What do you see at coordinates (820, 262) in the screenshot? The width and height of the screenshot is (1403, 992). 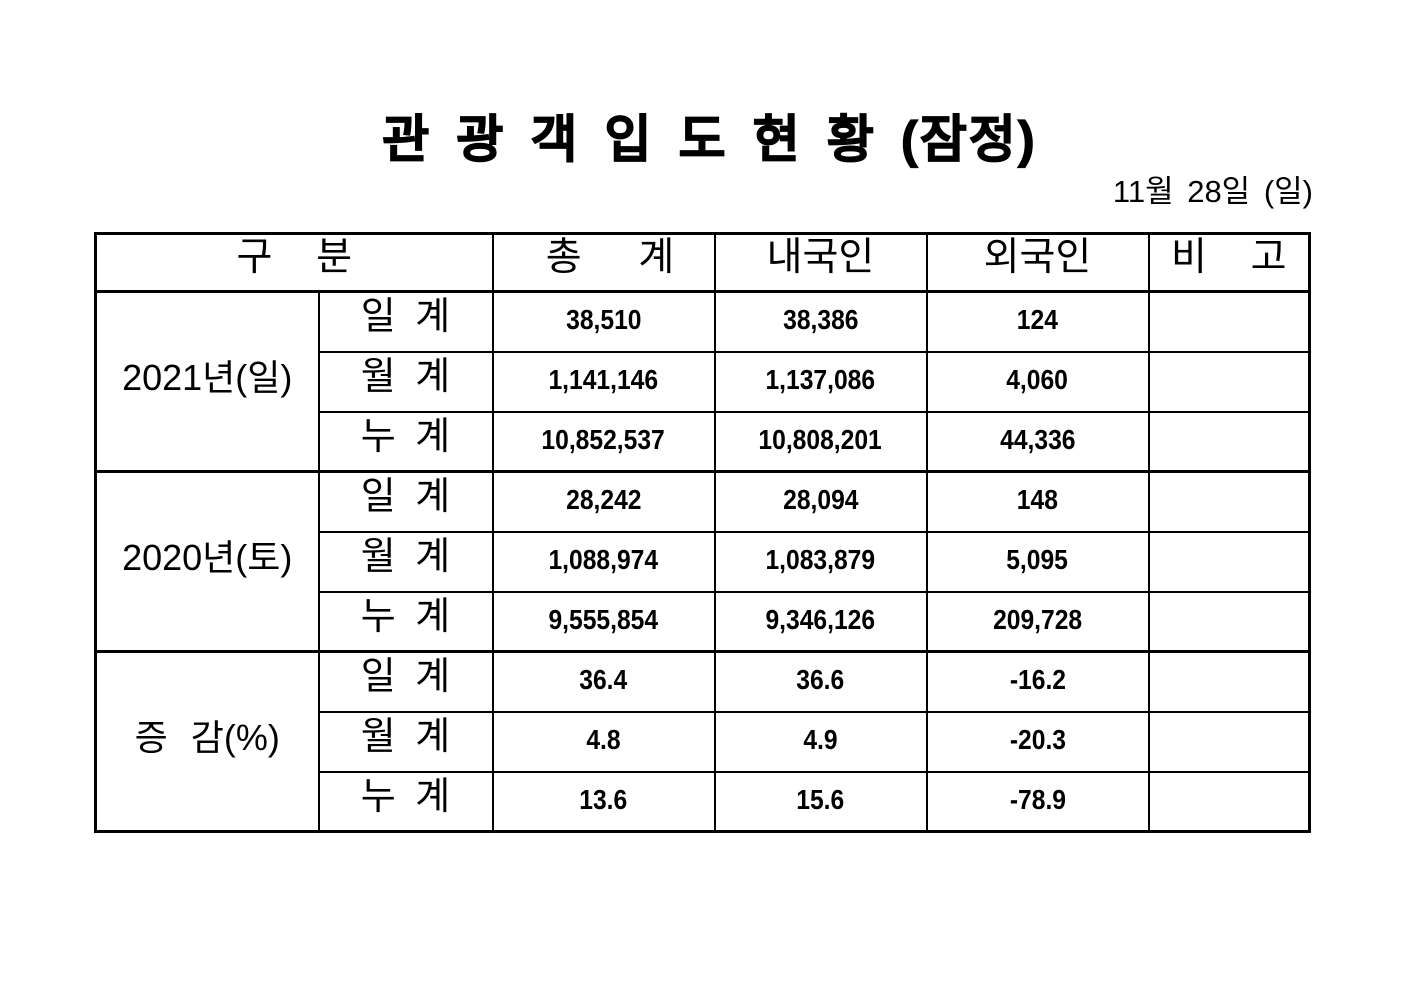 I see `header-domestic: 내국인` at bounding box center [820, 262].